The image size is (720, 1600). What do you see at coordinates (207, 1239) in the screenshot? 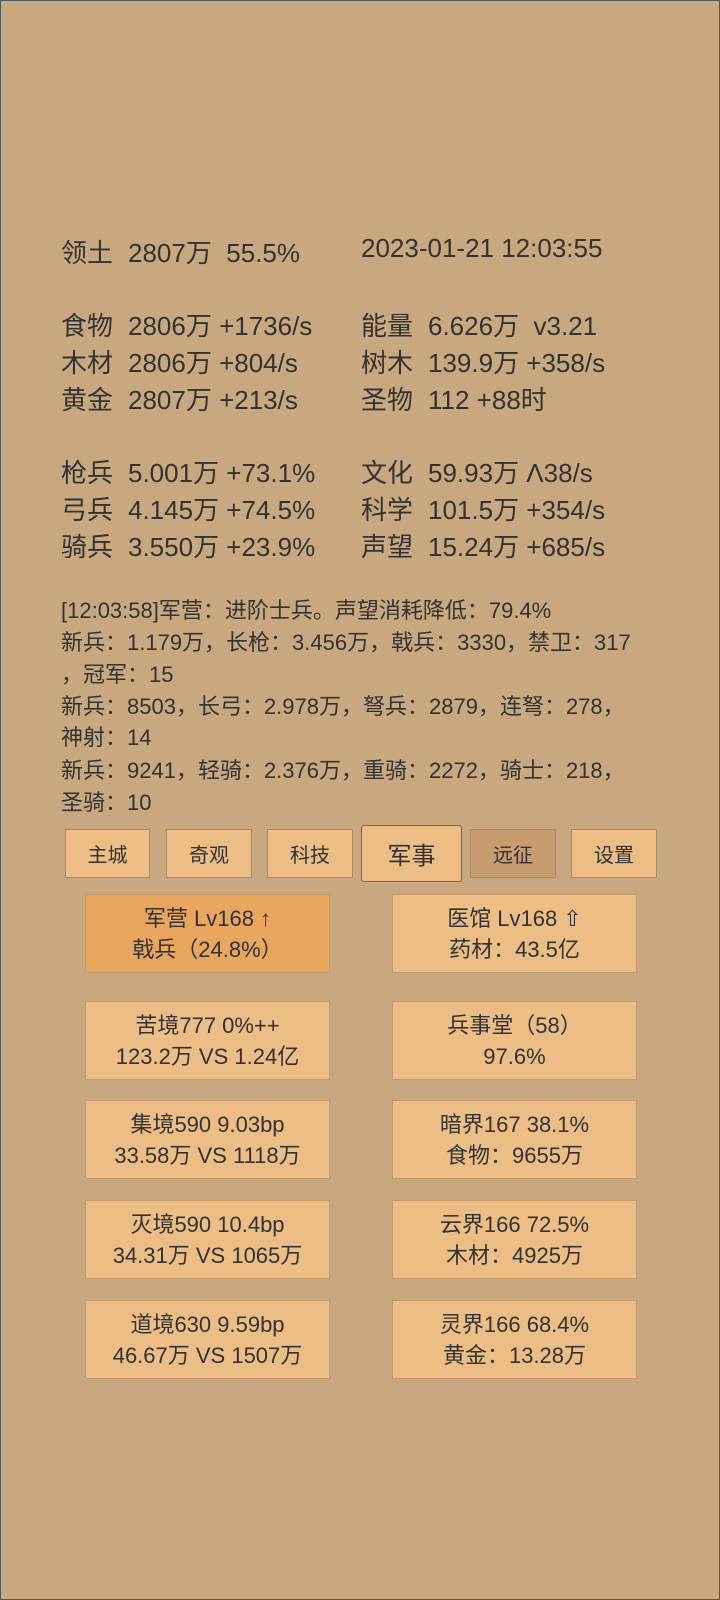
I see `building-card: 灭境590 10.4bp 34.31万 VS 1065万` at bounding box center [207, 1239].